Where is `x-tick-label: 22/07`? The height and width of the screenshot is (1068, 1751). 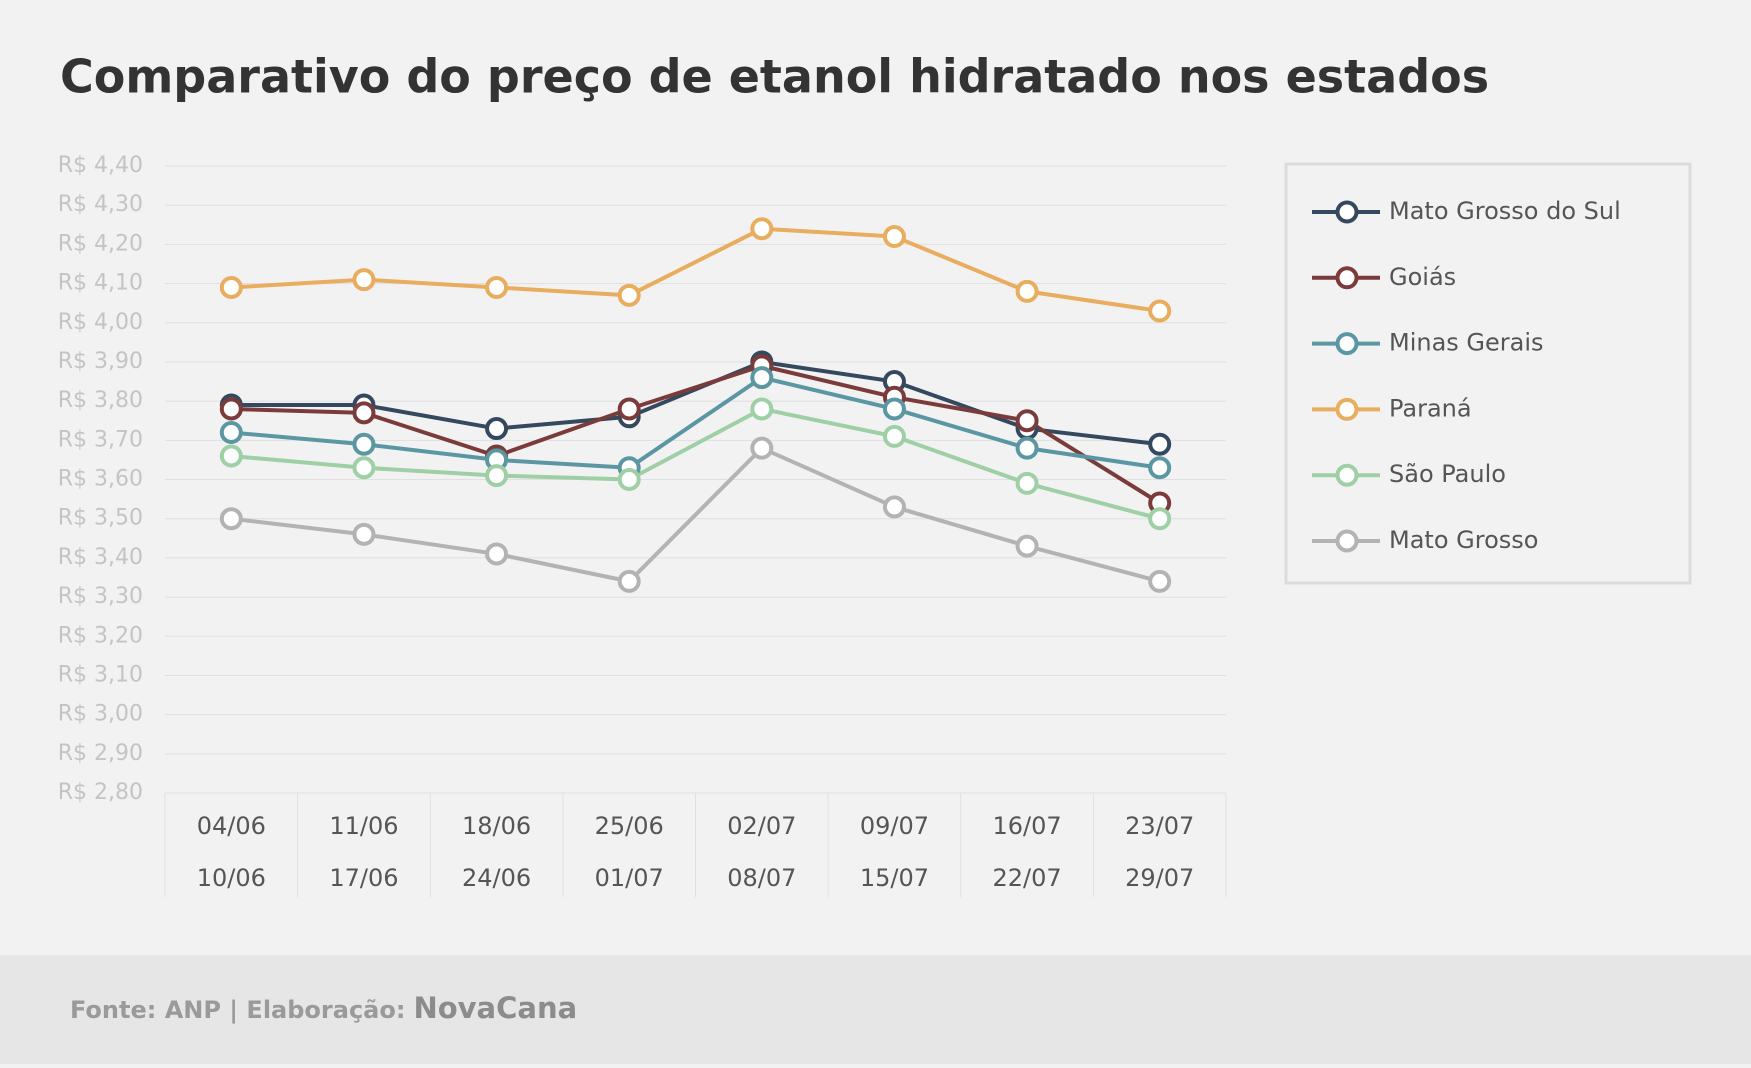 x-tick-label: 22/07 is located at coordinates (1026, 878).